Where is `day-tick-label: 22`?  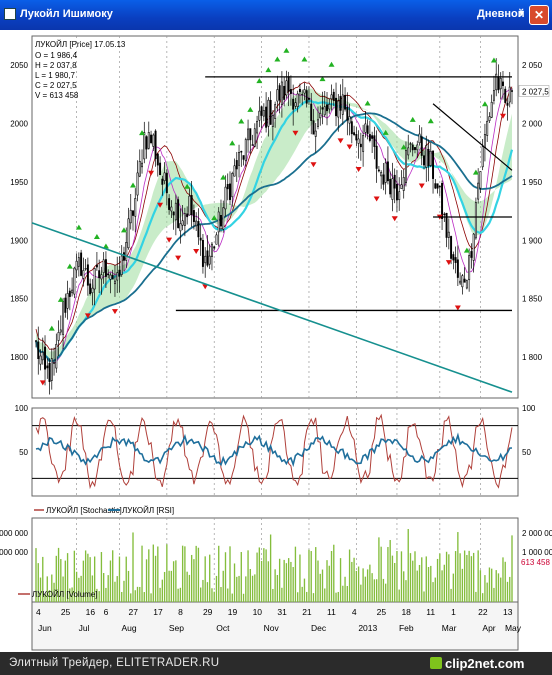 day-tick-label: 22 is located at coordinates (483, 612).